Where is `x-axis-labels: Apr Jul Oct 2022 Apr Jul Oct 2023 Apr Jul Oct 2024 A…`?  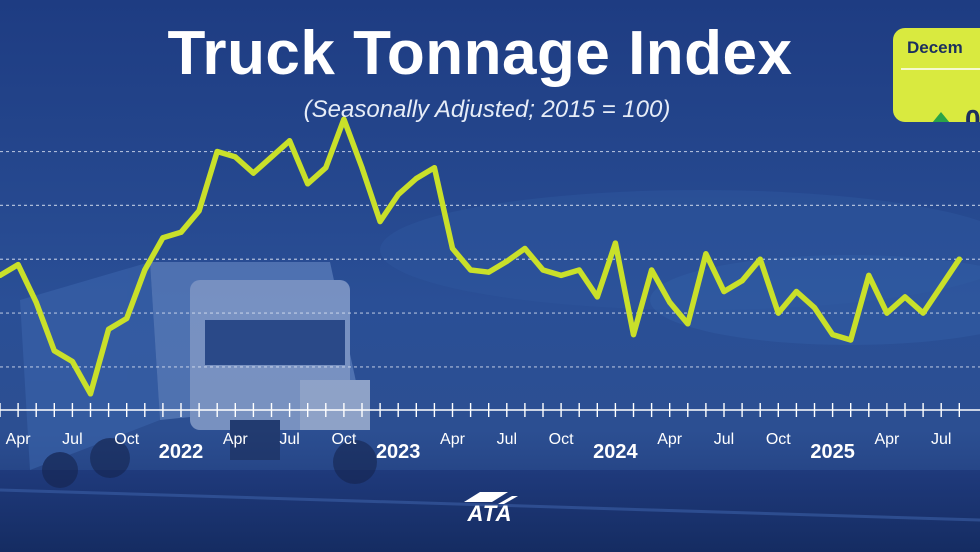
x-axis-labels: Apr Jul Oct 2022 Apr Jul Oct 2023 Apr Jul Oct 2024 A… is located at coordinates (479, 447).